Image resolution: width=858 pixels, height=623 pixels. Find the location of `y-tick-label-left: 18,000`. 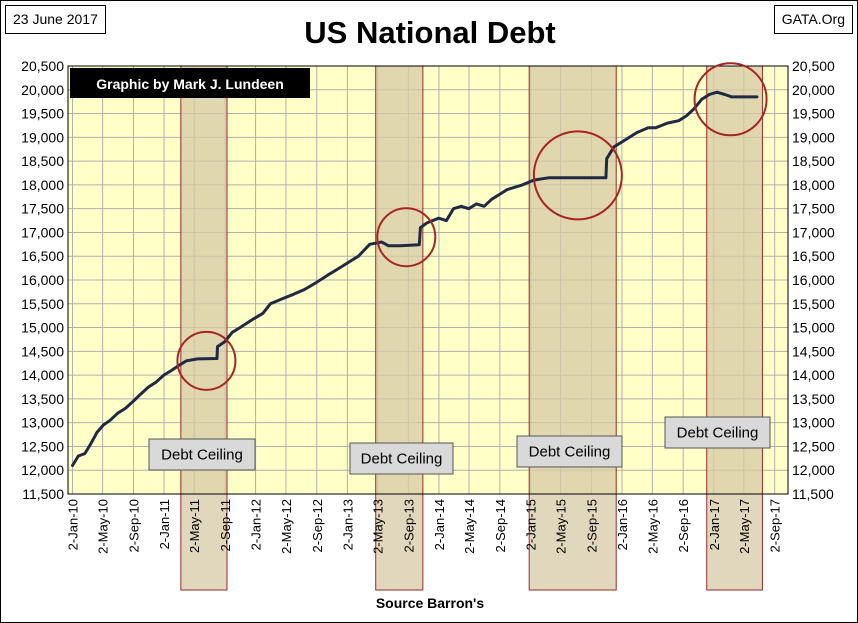

y-tick-label-left: 18,000 is located at coordinates (42, 185).